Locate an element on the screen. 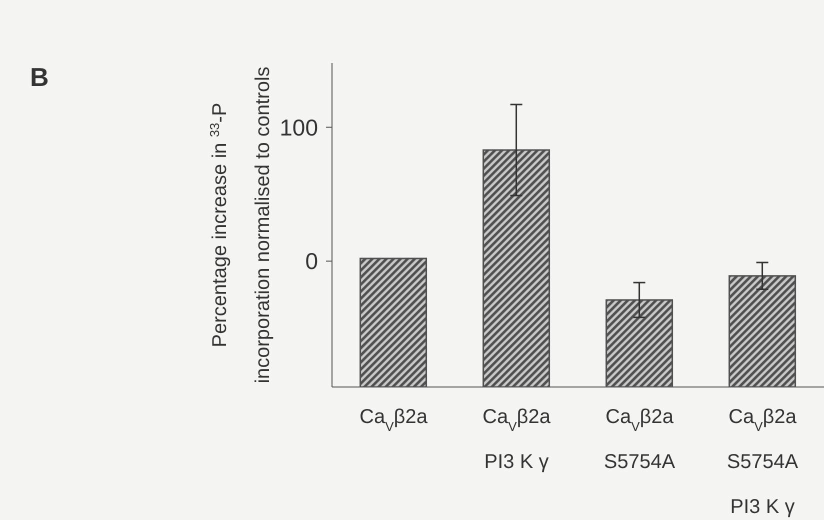  text: B is located at coordinates (39, 77).